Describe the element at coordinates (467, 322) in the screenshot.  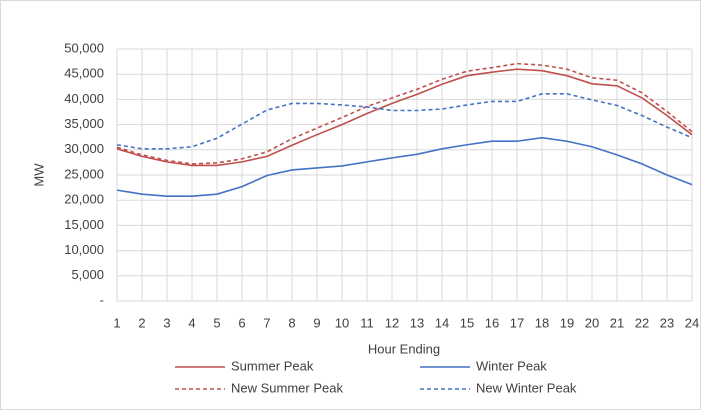
I see `x-tick-label: 15` at that location.